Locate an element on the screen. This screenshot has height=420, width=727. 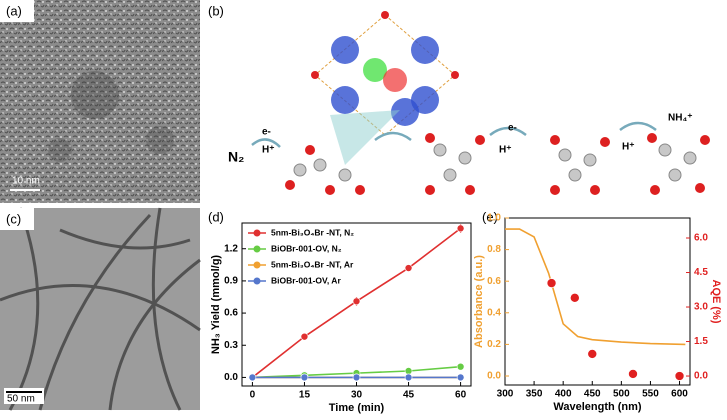
x-tick-label: 30 is located at coordinates (357, 395).